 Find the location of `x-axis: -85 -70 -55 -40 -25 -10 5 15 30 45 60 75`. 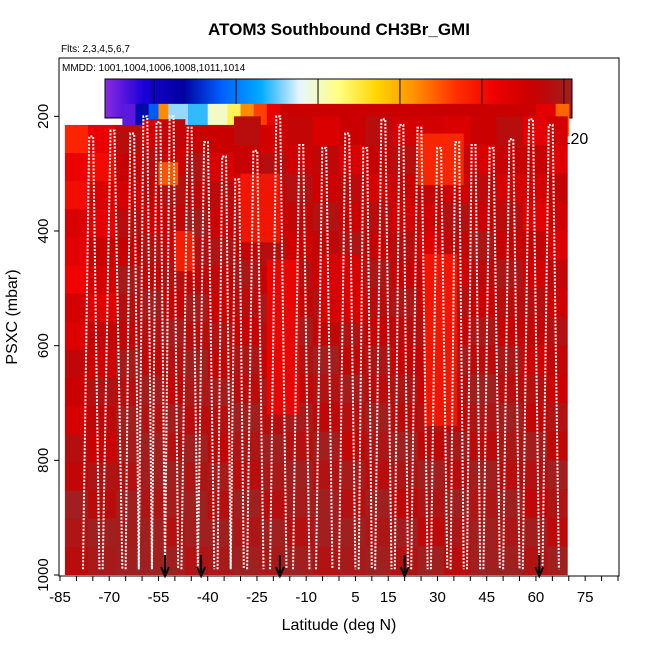

x-axis: -85 -70 -55 -40 -25 -10 5 15 30 45 60 75 is located at coordinates (334, 591).